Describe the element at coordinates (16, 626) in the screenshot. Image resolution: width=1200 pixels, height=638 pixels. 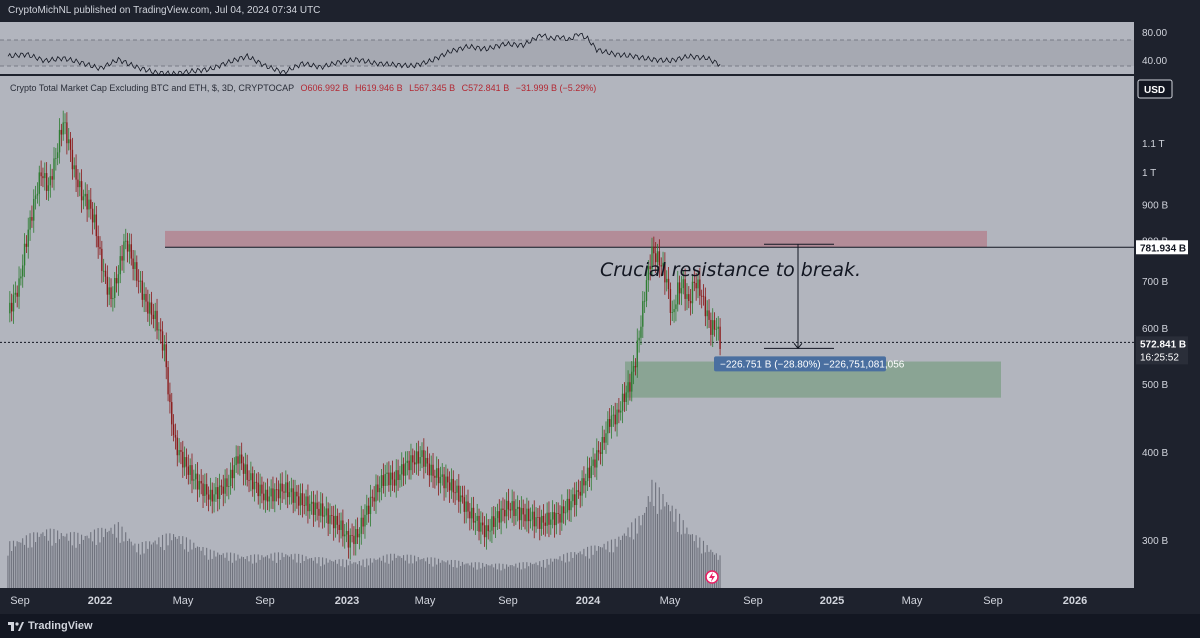
I see `tradingview-logo-icon` at that location.